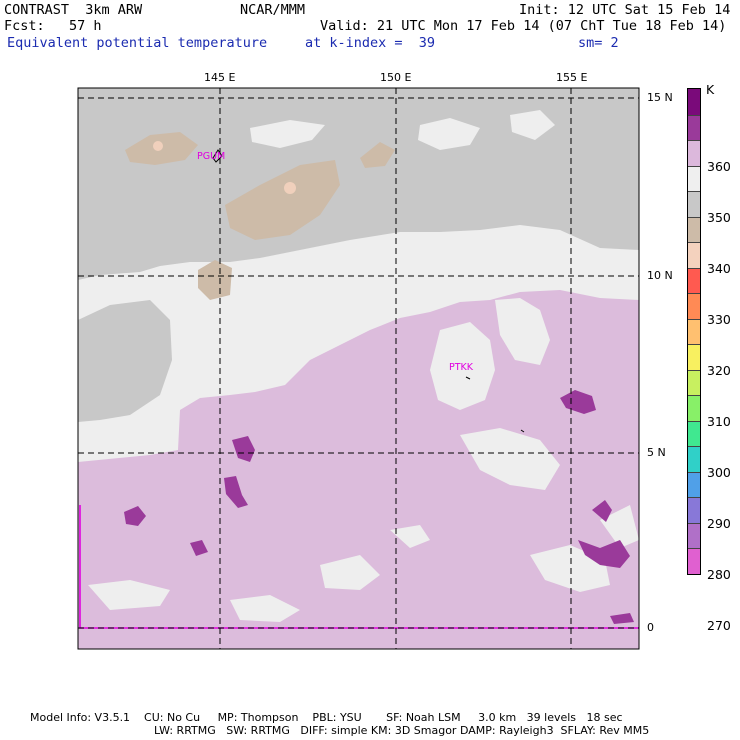 The width and height of the screenshot is (740, 740). I want to click on island-coastline, so click(522, 431).